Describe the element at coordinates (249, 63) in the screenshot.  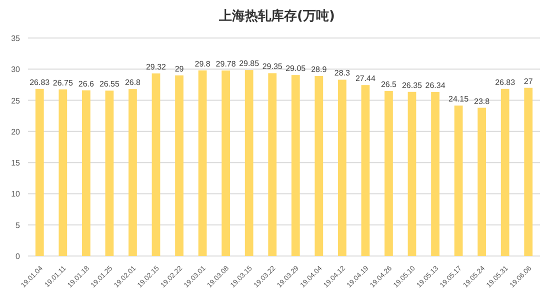
I see `data-label: 29.85` at that location.